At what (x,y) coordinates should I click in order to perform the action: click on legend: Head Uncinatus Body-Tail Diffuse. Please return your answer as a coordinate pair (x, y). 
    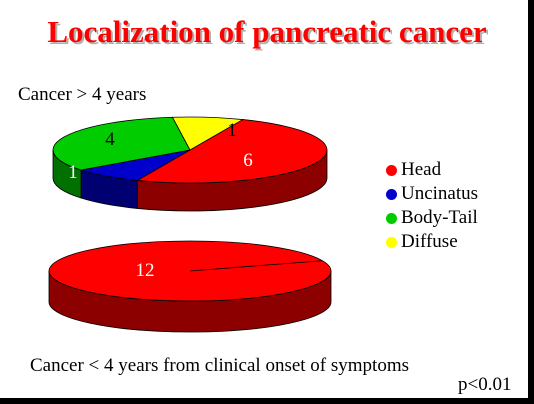
    Looking at the image, I should click on (432, 206).